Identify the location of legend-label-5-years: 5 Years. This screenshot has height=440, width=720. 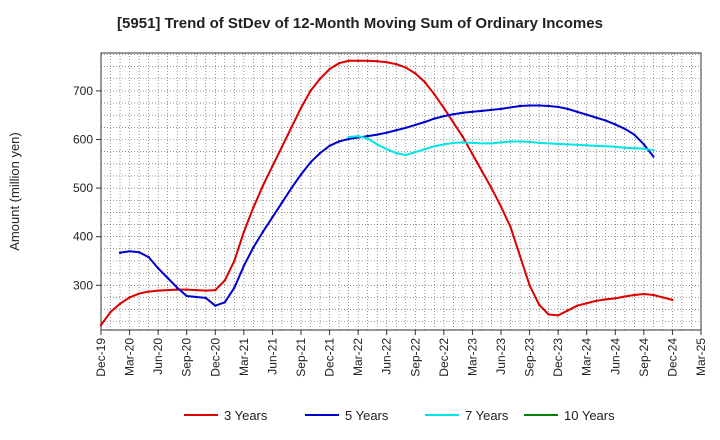
(367, 415).